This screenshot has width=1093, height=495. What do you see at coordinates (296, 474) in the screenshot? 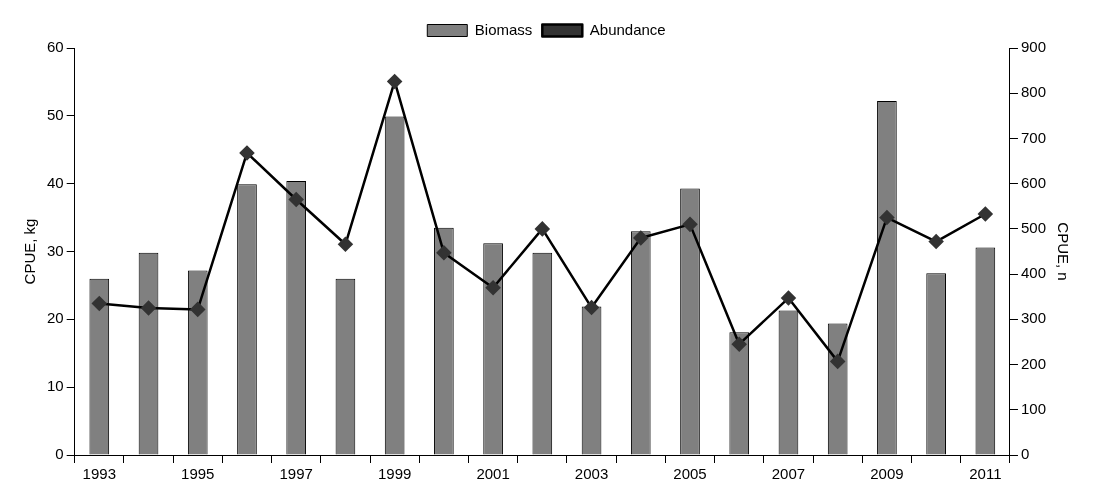
I see `x-tick-label: 1997` at bounding box center [296, 474].